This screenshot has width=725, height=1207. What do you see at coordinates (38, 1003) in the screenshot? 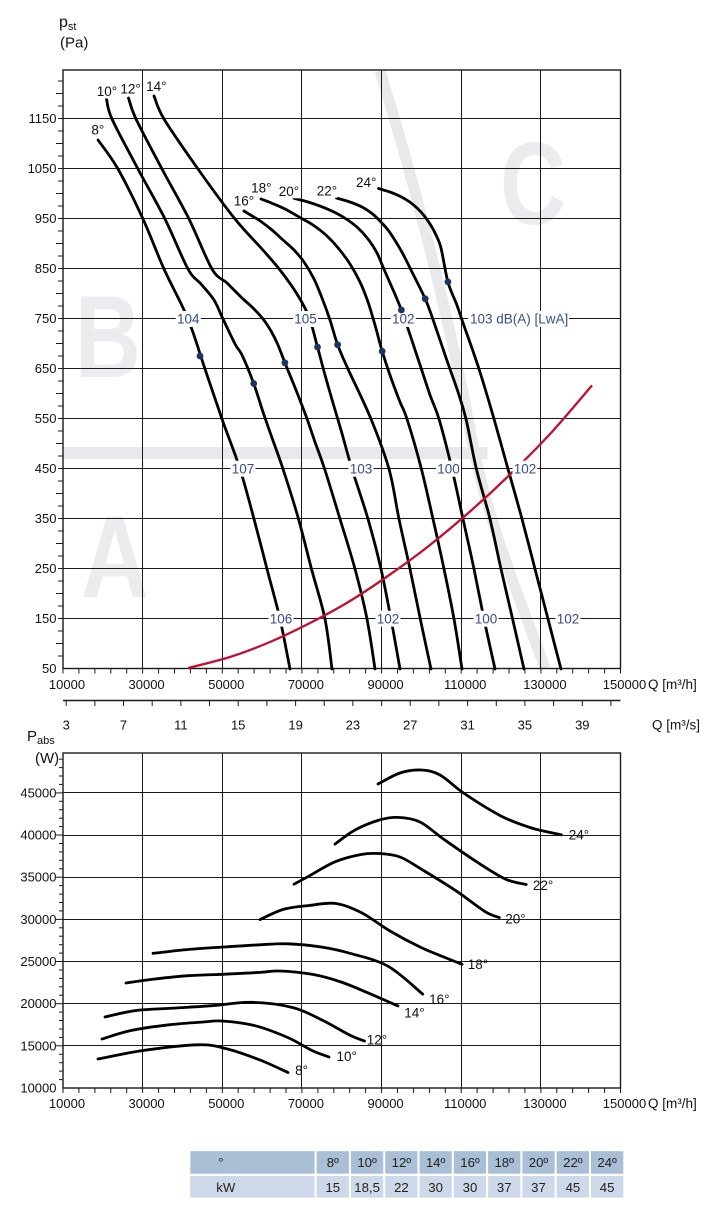
I see `svg-text: 20000` at bounding box center [38, 1003].